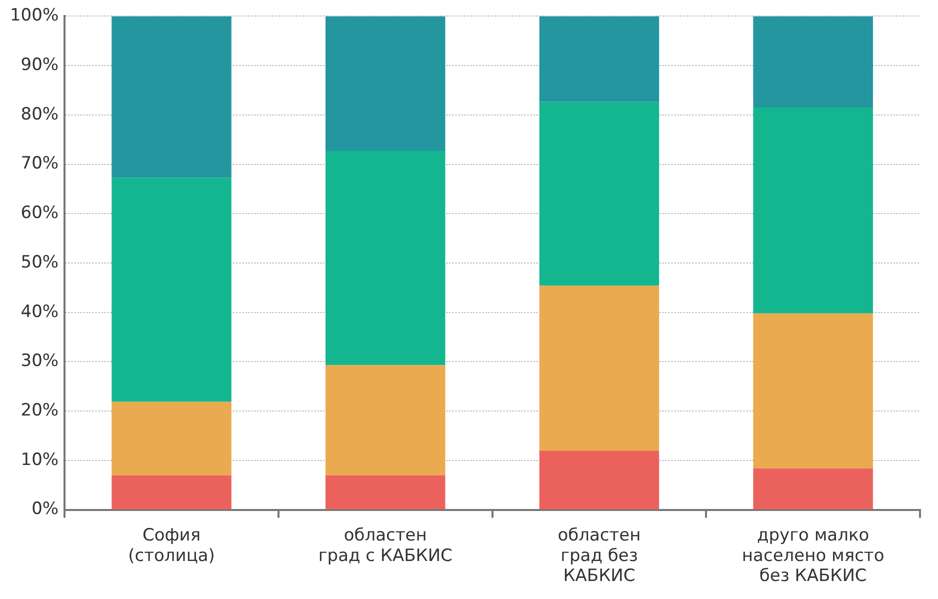  I want to click on y-tick-label: 40%, so click(39, 312).